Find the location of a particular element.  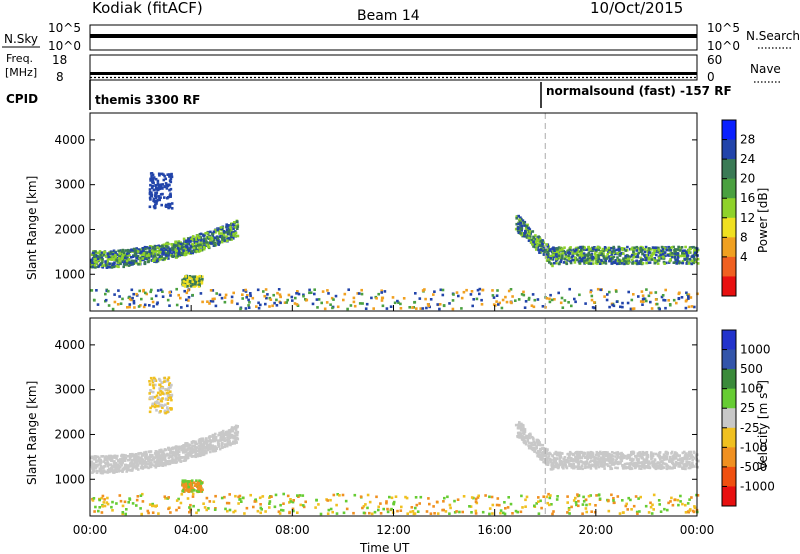

freq-label-2: [MHz] is located at coordinates (21, 72).